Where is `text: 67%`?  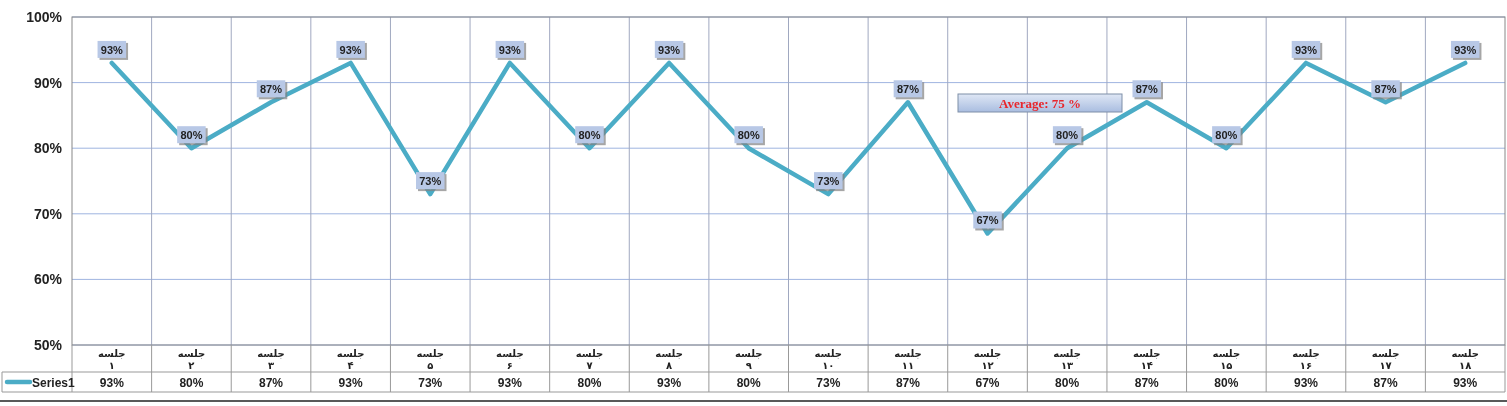 text: 67% is located at coordinates (987, 220).